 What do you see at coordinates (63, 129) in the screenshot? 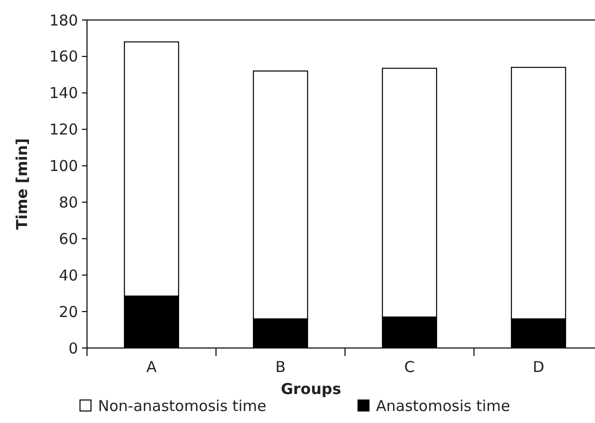
I see `y-tick-label: 120` at bounding box center [63, 129].